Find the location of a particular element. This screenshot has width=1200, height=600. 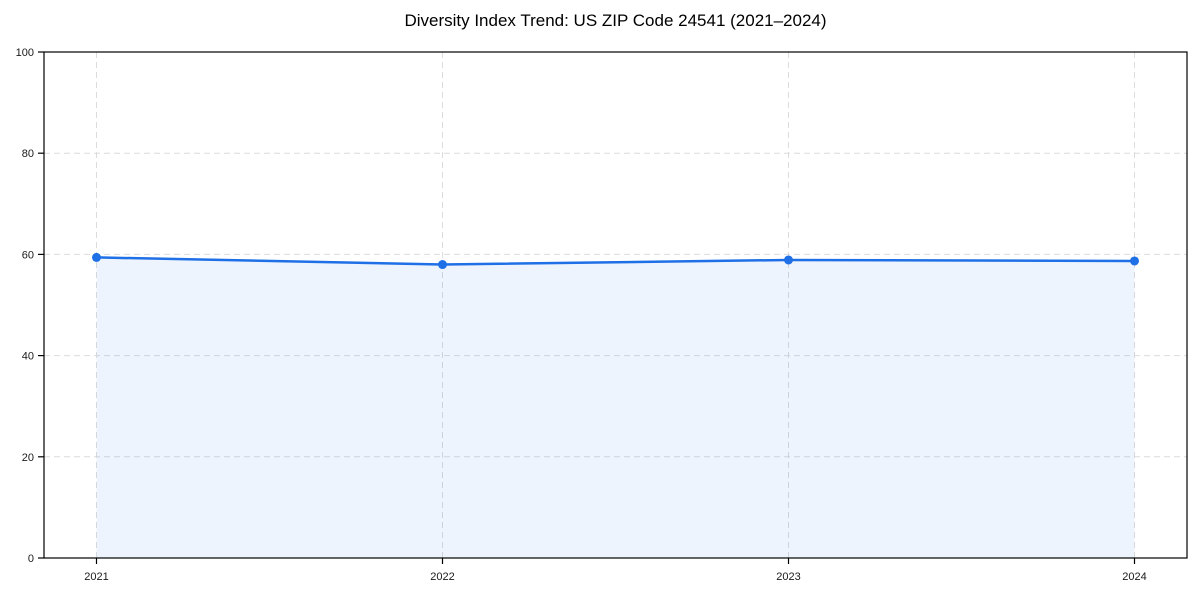

svg-text: 60 is located at coordinates (28, 255).